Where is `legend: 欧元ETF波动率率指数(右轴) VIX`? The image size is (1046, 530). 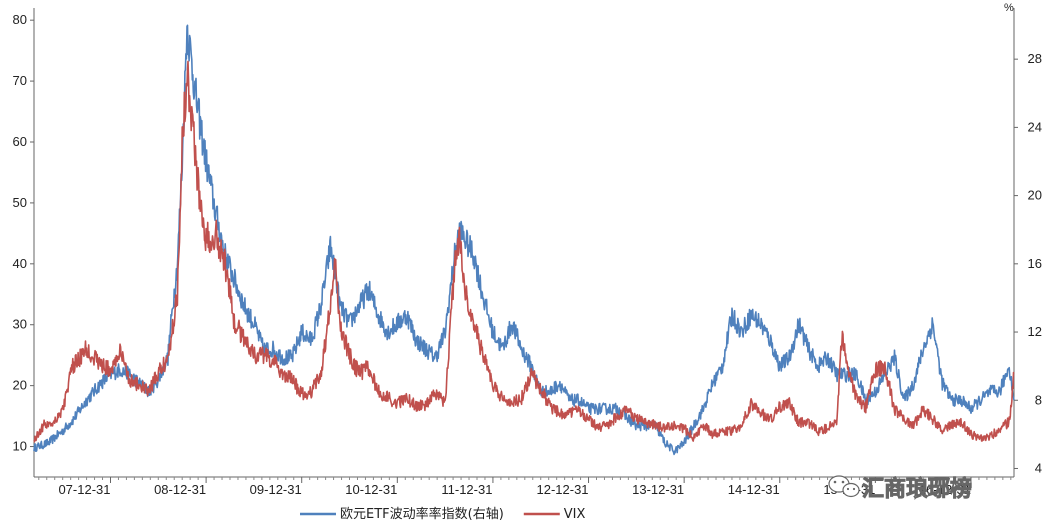
legend: 欧元ETF波动率率指数(右轴) VIX is located at coordinates (443, 514).